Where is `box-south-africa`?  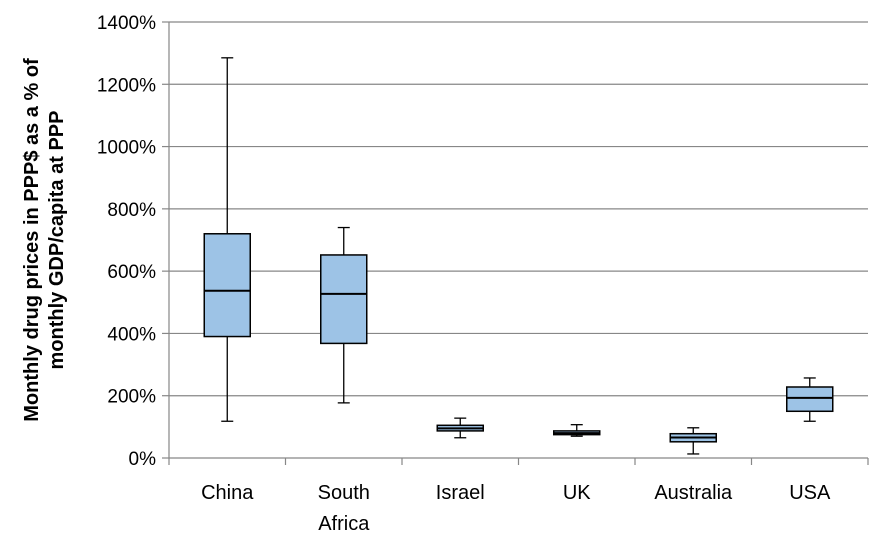
box-south-africa is located at coordinates (344, 315).